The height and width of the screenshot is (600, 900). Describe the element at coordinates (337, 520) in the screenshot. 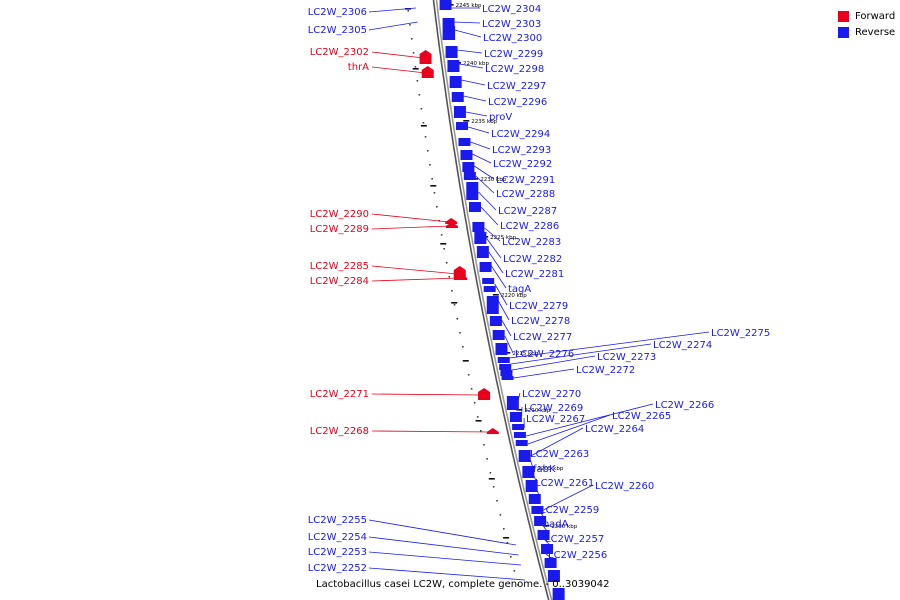

I see `reverse-gene-label: LC2W_2255` at that location.